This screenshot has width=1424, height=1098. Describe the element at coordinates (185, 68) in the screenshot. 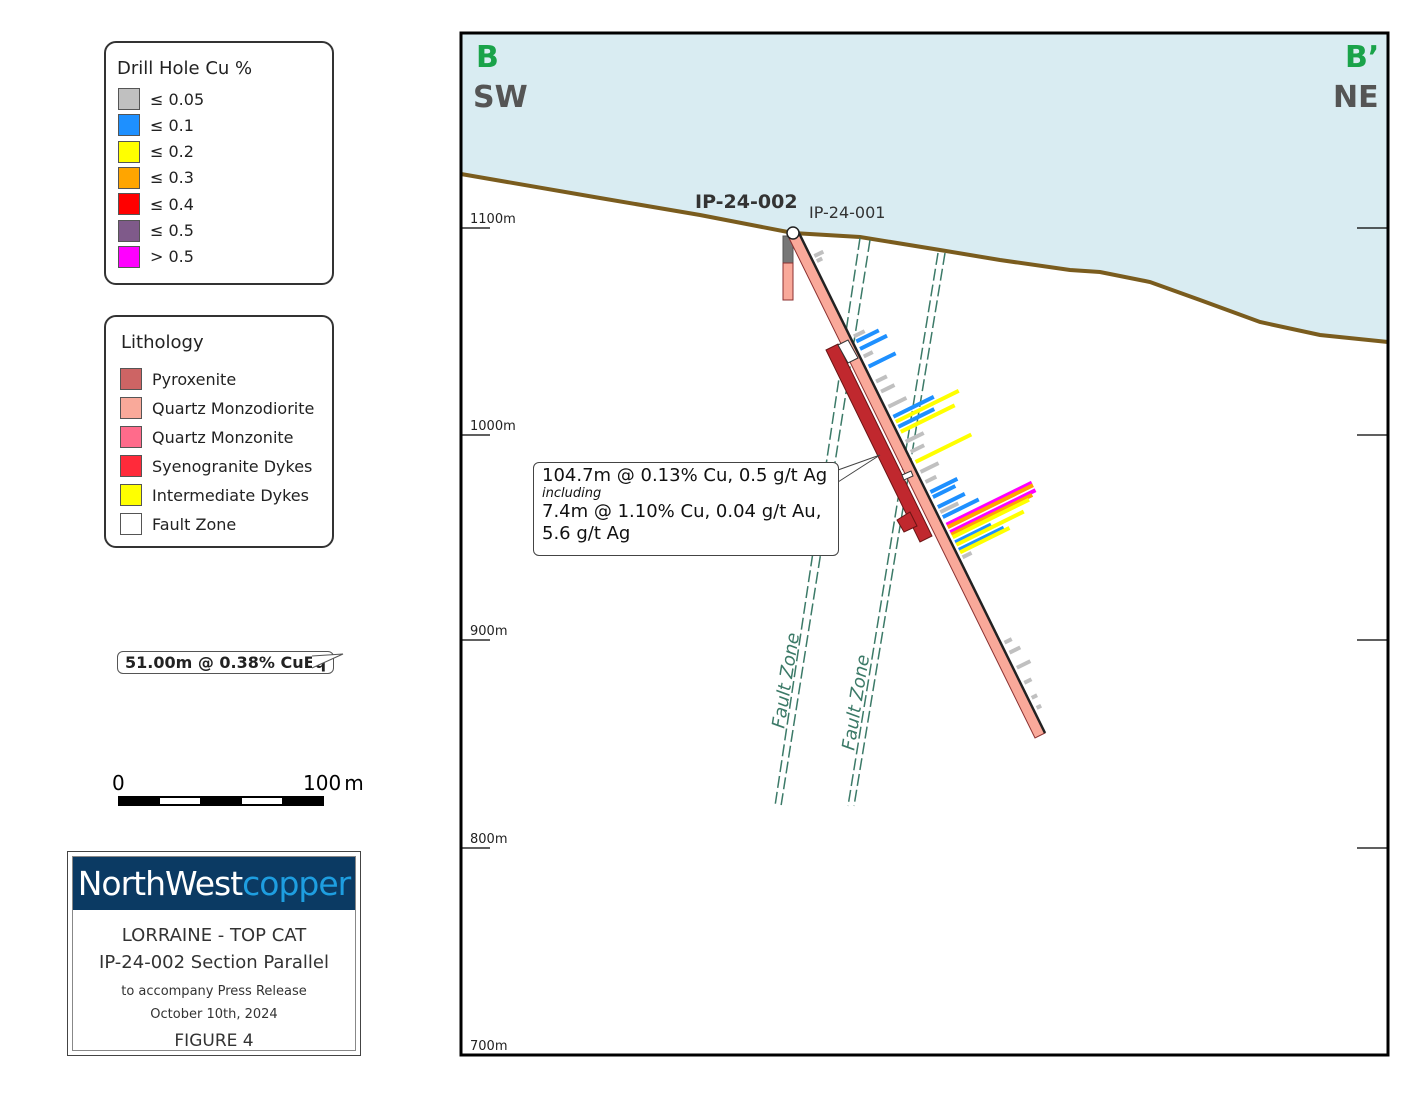

I see `cu-legend-title: Drill Hole Cu %` at that location.